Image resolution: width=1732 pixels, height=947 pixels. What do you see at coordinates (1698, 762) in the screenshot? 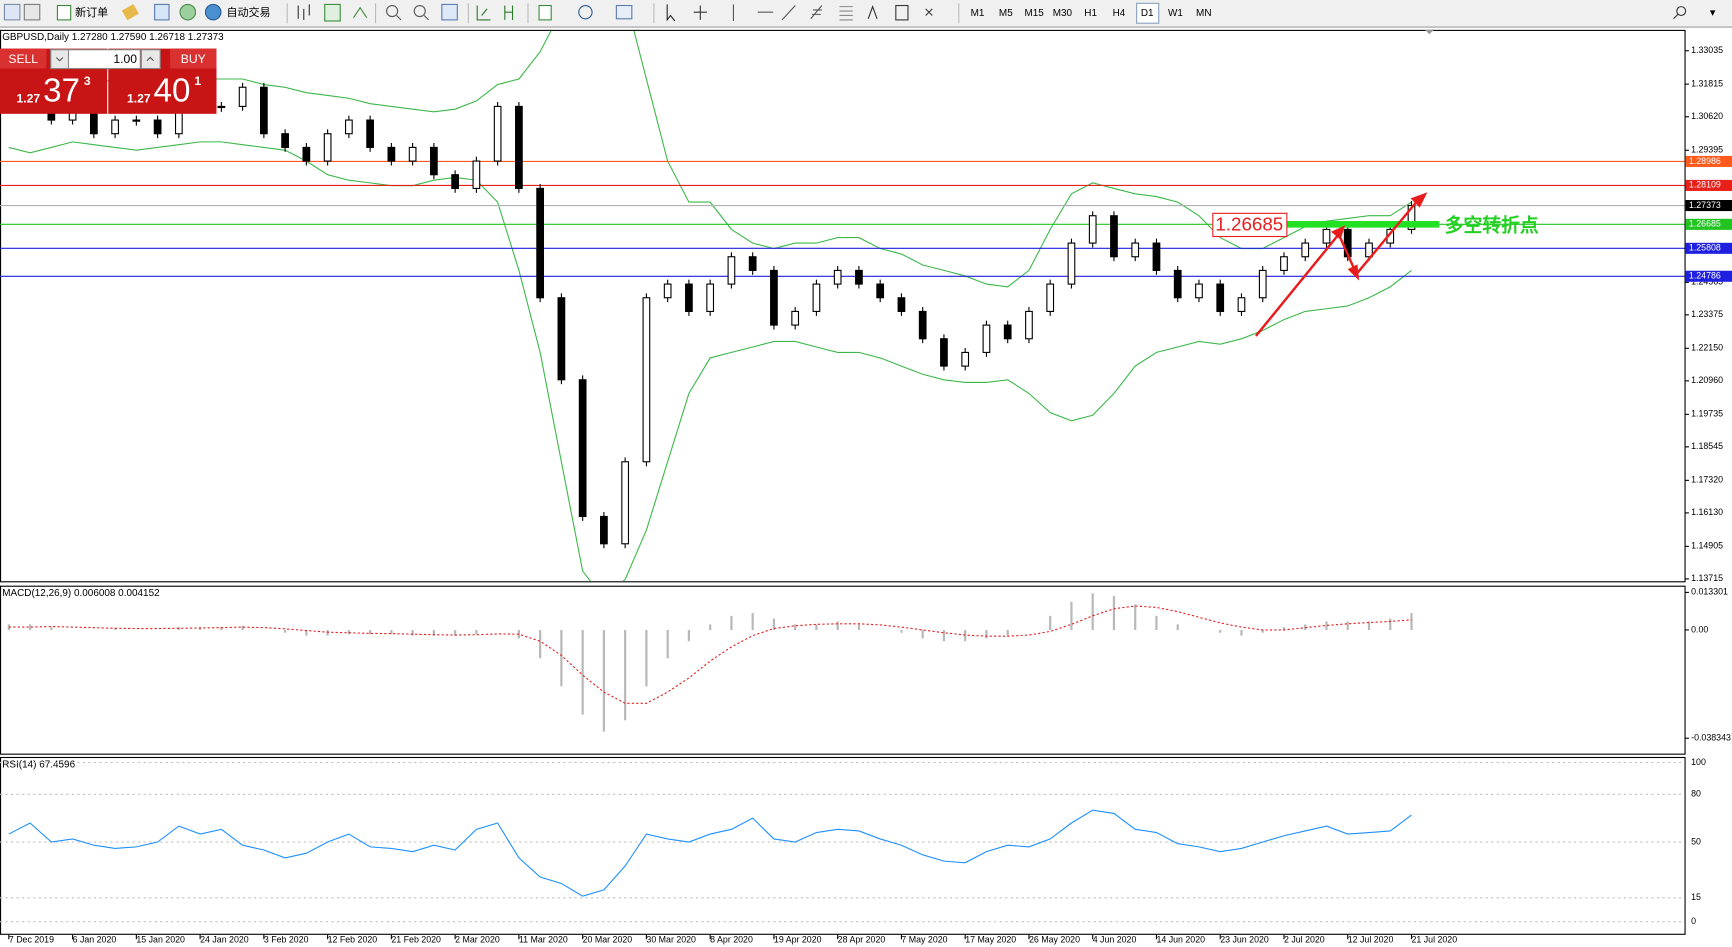
I see `rsi-tick-label: 100` at bounding box center [1698, 762].